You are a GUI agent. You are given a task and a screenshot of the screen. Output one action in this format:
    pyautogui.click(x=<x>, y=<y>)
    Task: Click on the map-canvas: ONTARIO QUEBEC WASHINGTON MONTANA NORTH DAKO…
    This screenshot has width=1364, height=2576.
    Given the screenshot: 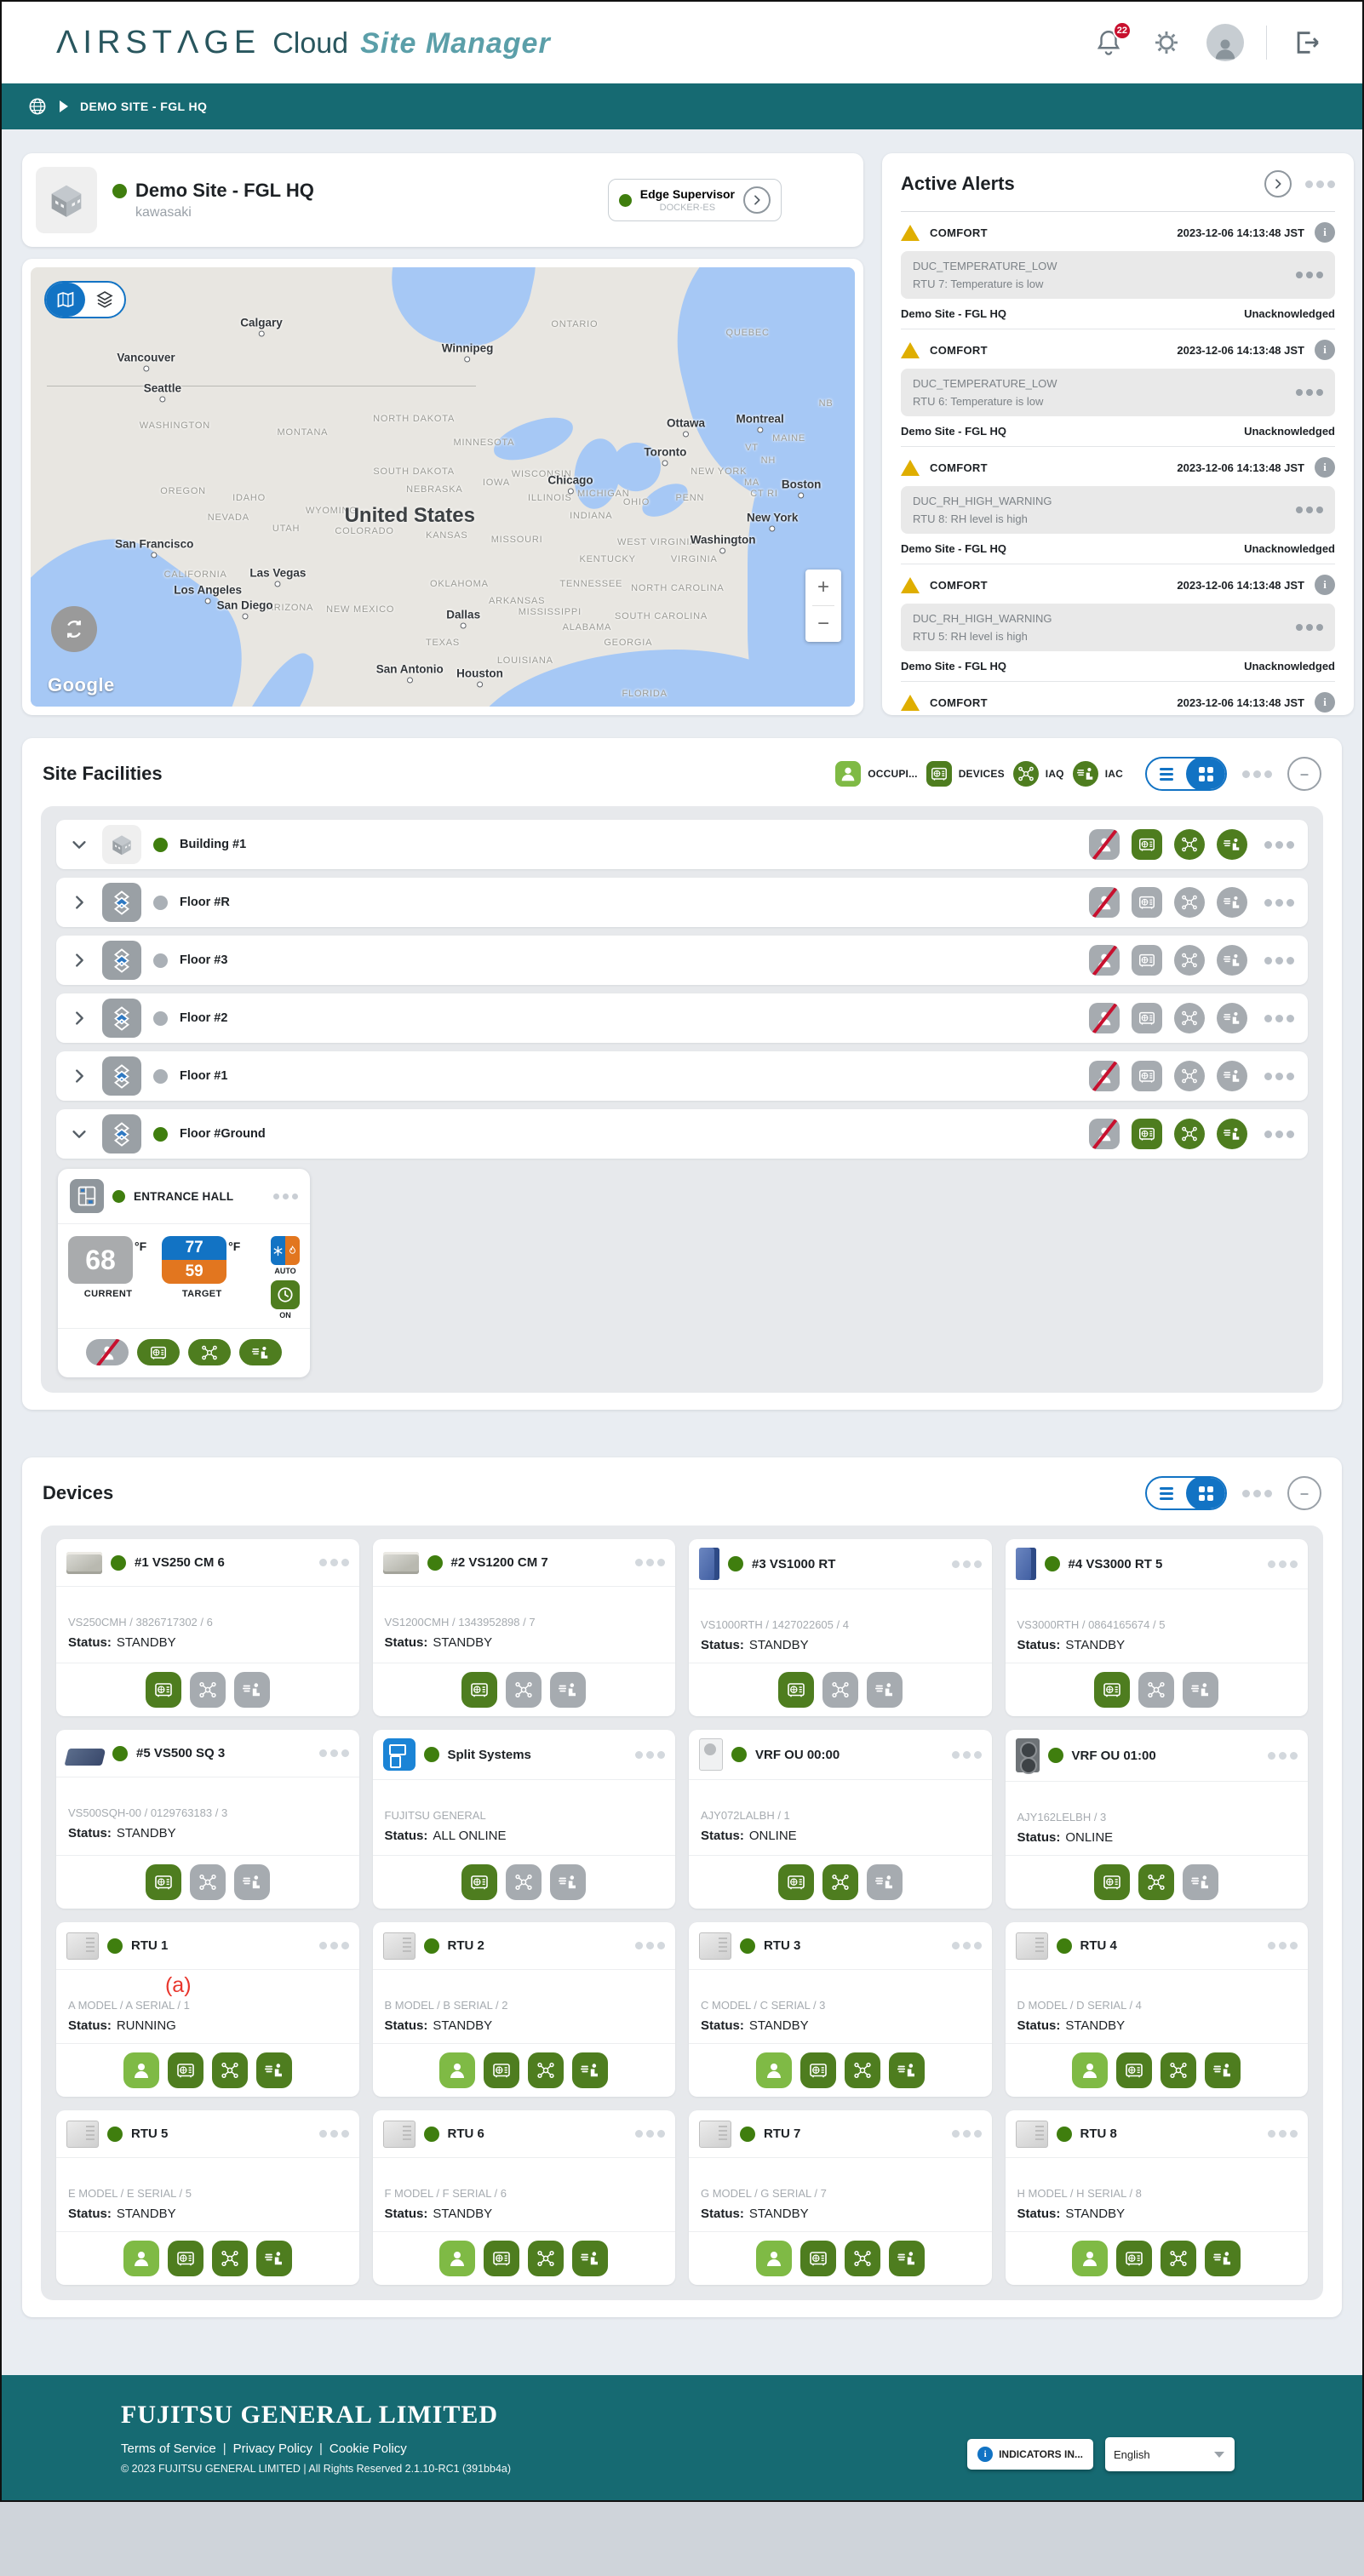 What is the action you would take?
    pyautogui.click(x=443, y=487)
    